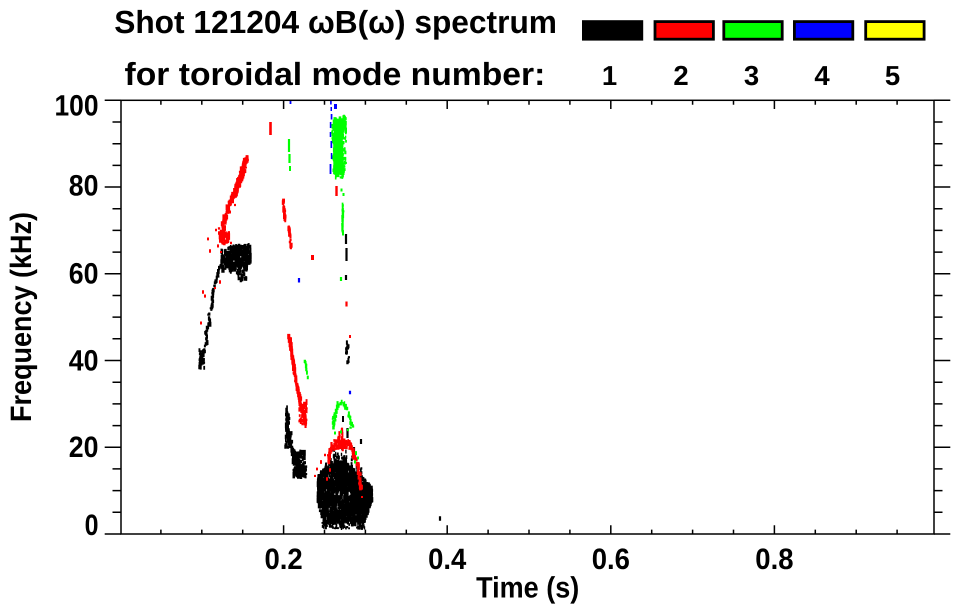  Describe the element at coordinates (77, 106) in the screenshot. I see `svg-text: 100` at that location.